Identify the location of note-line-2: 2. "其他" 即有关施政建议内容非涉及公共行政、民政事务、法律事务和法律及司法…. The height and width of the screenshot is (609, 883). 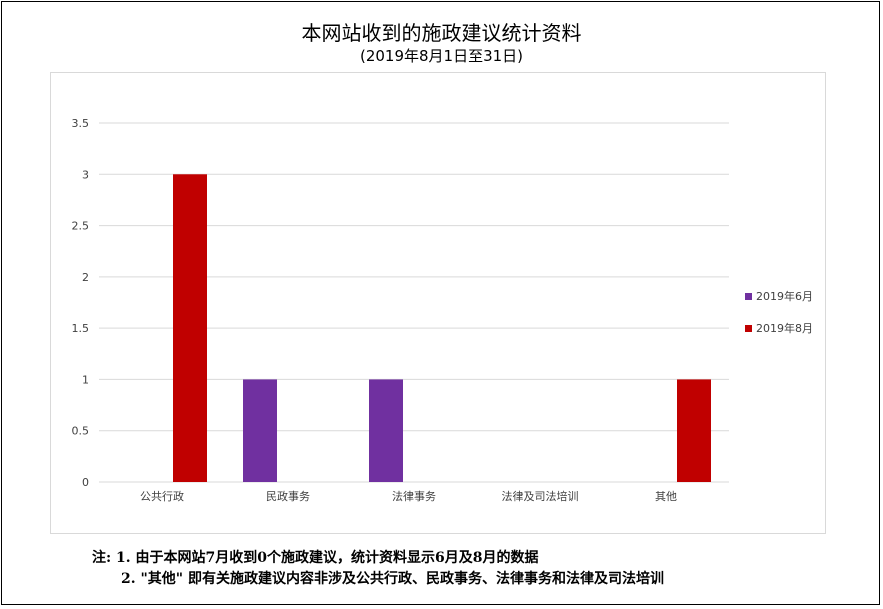
(392, 579).